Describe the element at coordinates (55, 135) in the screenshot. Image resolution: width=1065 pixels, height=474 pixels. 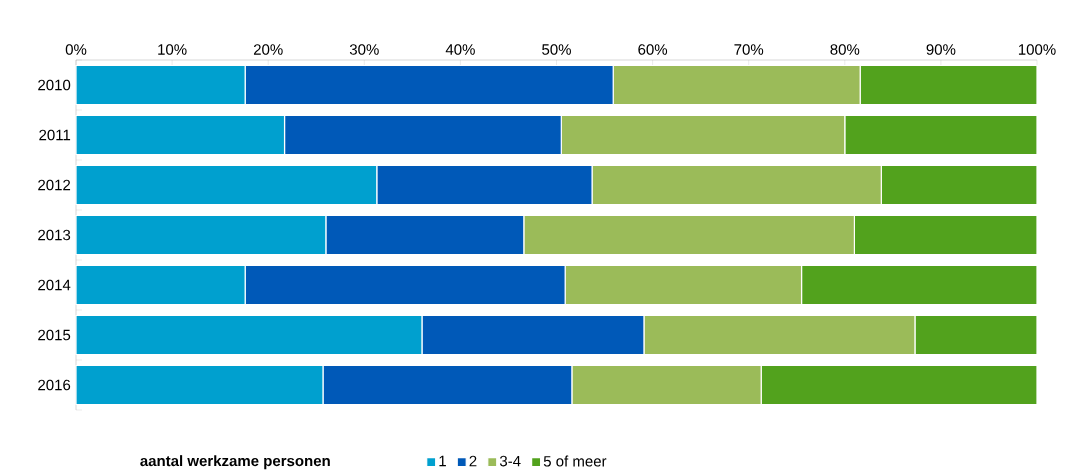
I see `y-tick-label: 2011` at that location.